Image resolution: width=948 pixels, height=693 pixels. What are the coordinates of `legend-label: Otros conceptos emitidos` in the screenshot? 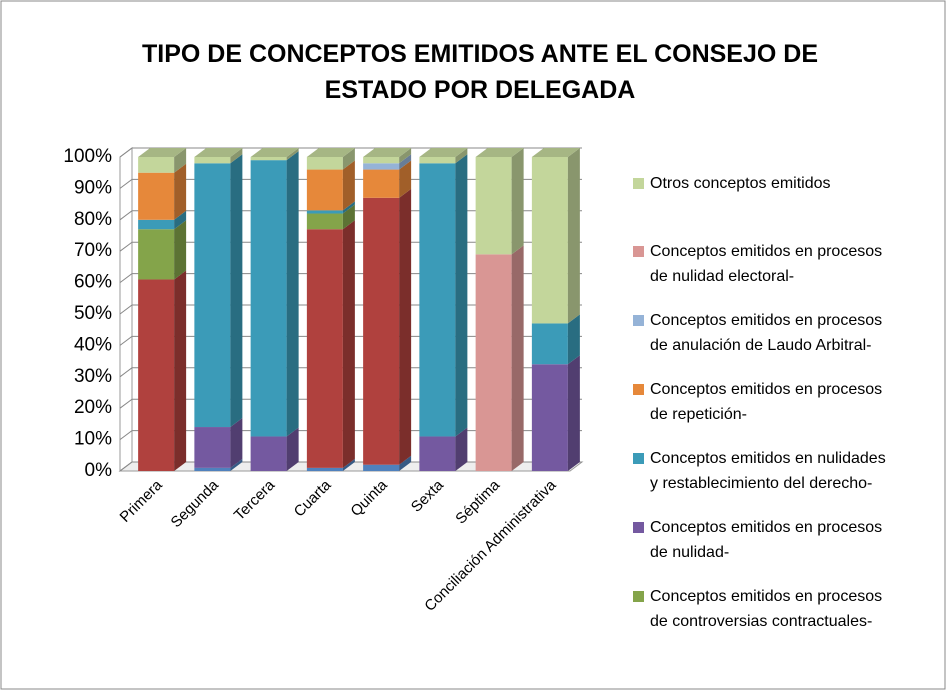 It's located at (740, 183).